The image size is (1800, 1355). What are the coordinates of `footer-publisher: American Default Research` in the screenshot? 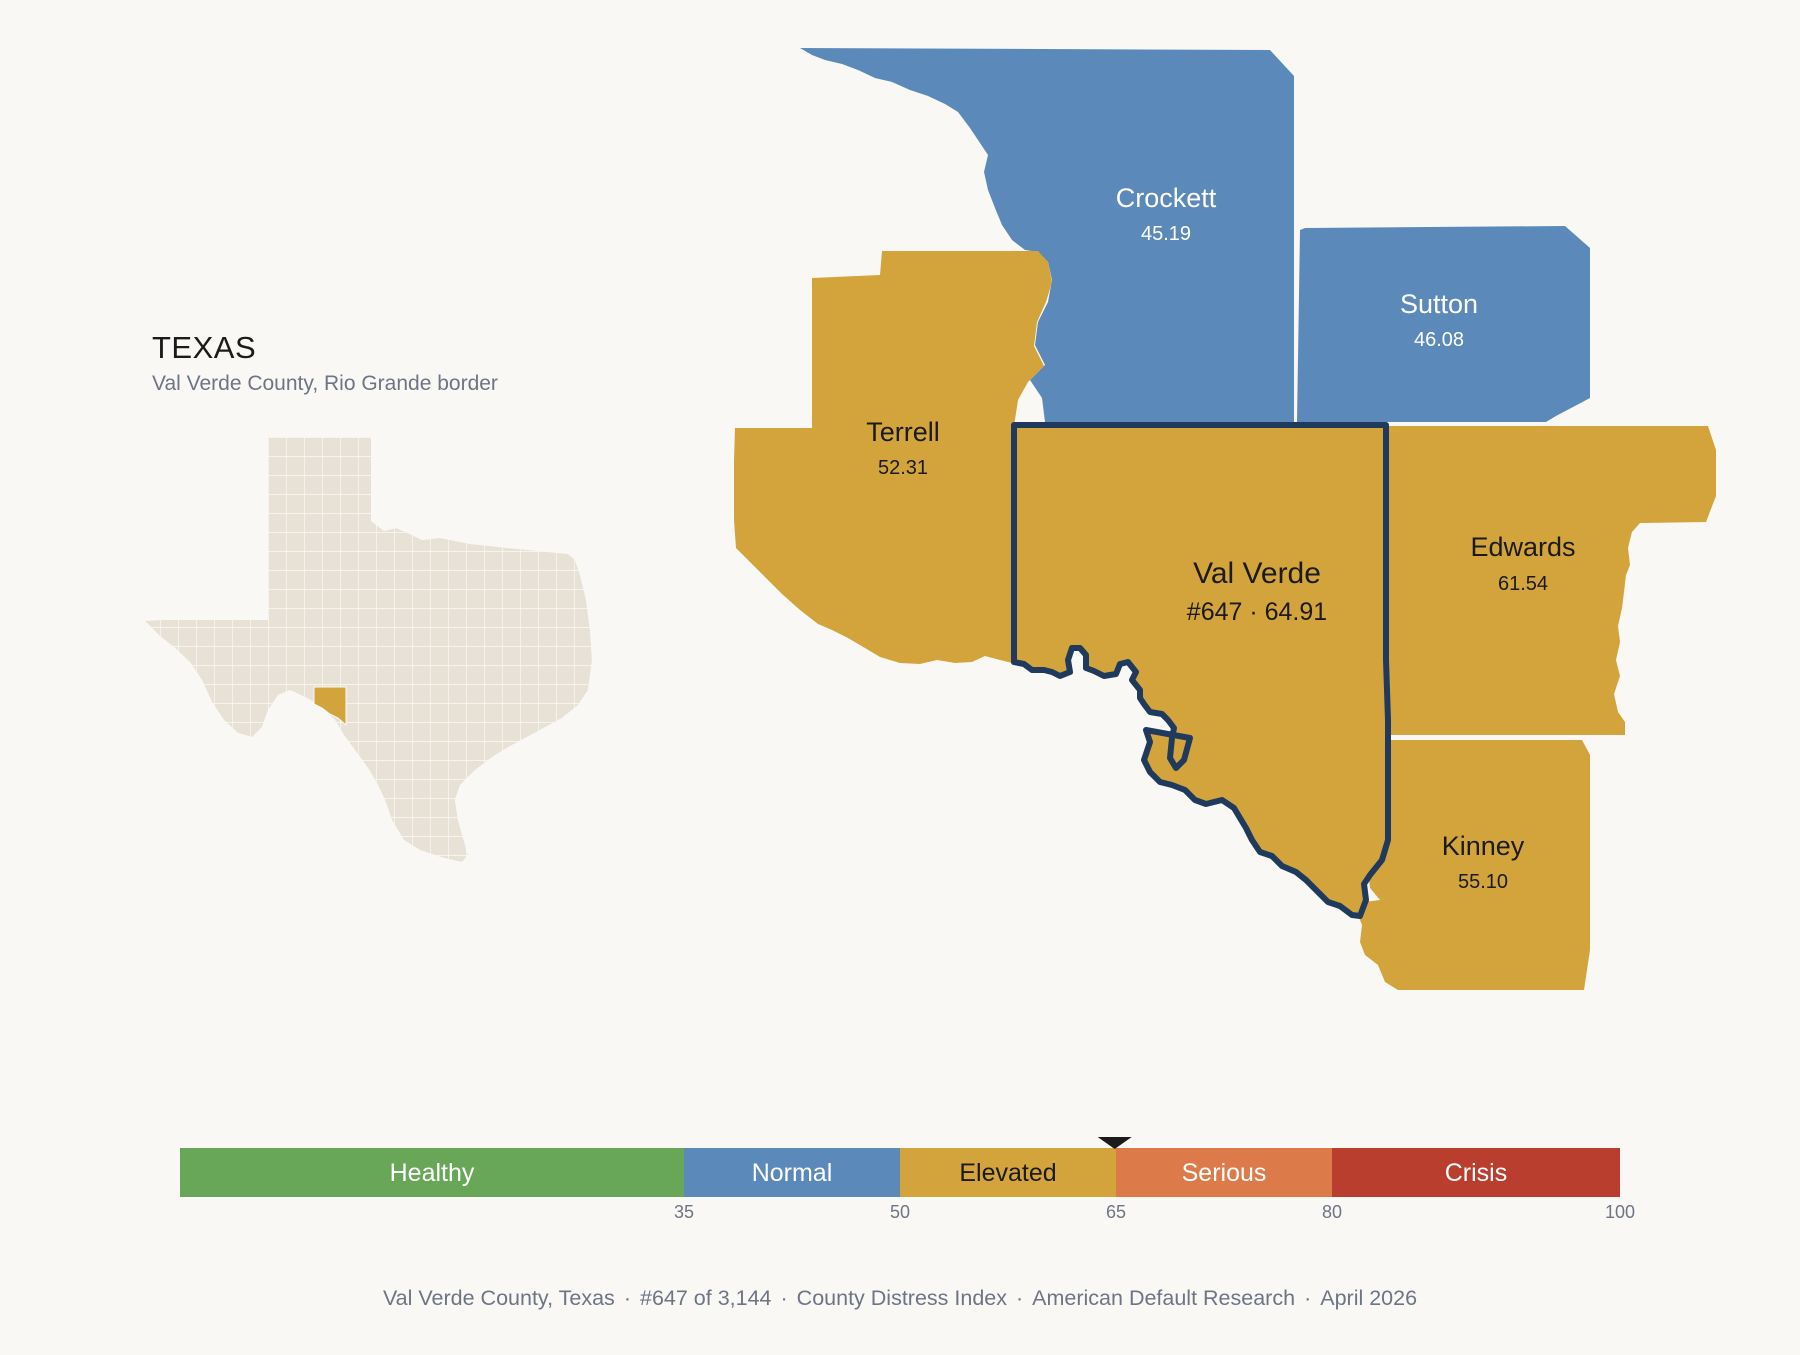 It's located at (1164, 1298).